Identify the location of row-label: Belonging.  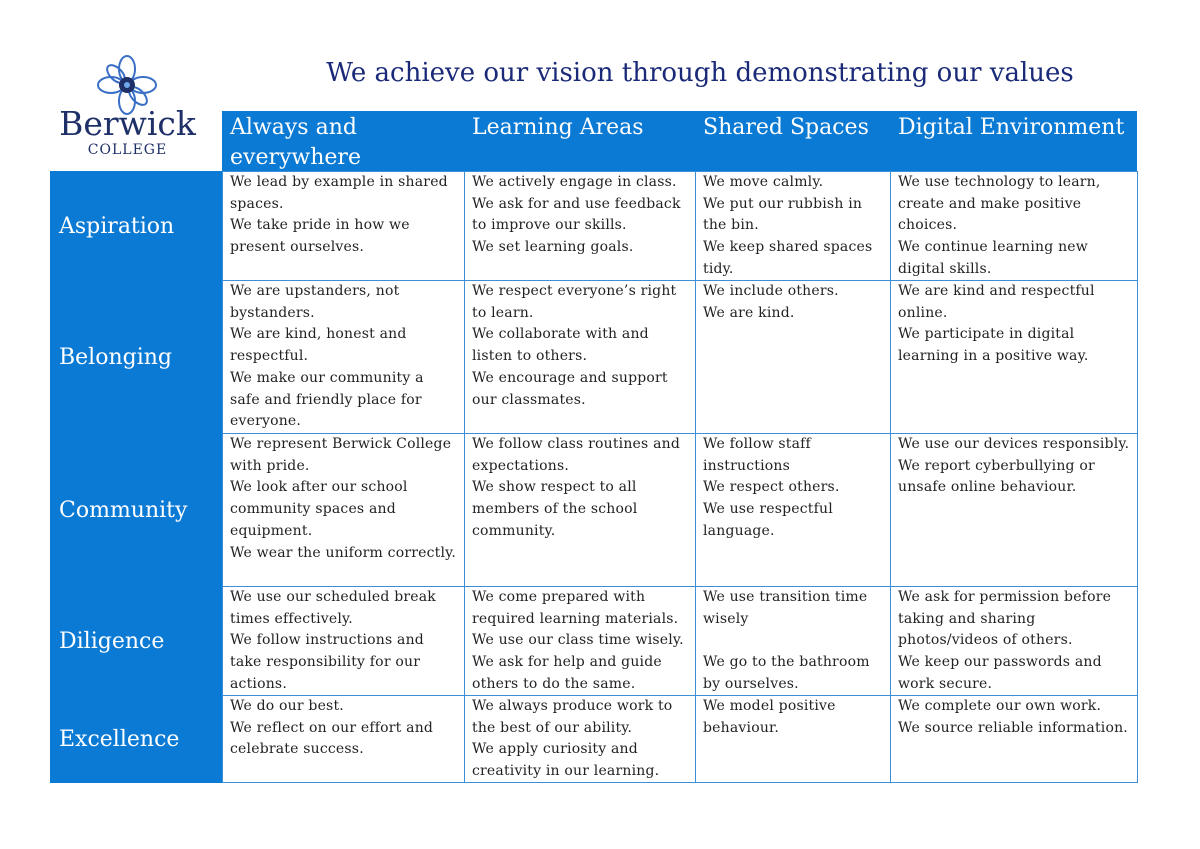
(136, 357).